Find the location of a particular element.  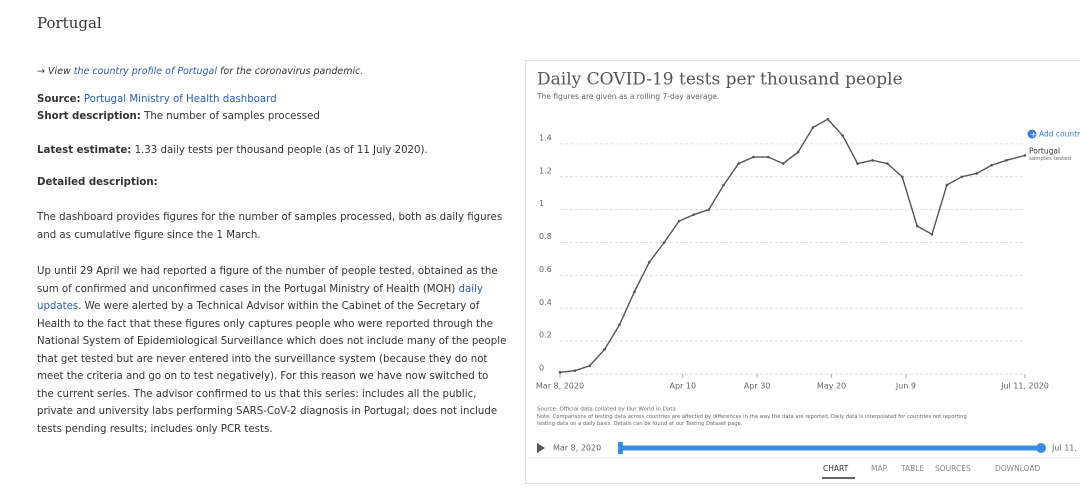

label: Short description: is located at coordinates (89, 116).